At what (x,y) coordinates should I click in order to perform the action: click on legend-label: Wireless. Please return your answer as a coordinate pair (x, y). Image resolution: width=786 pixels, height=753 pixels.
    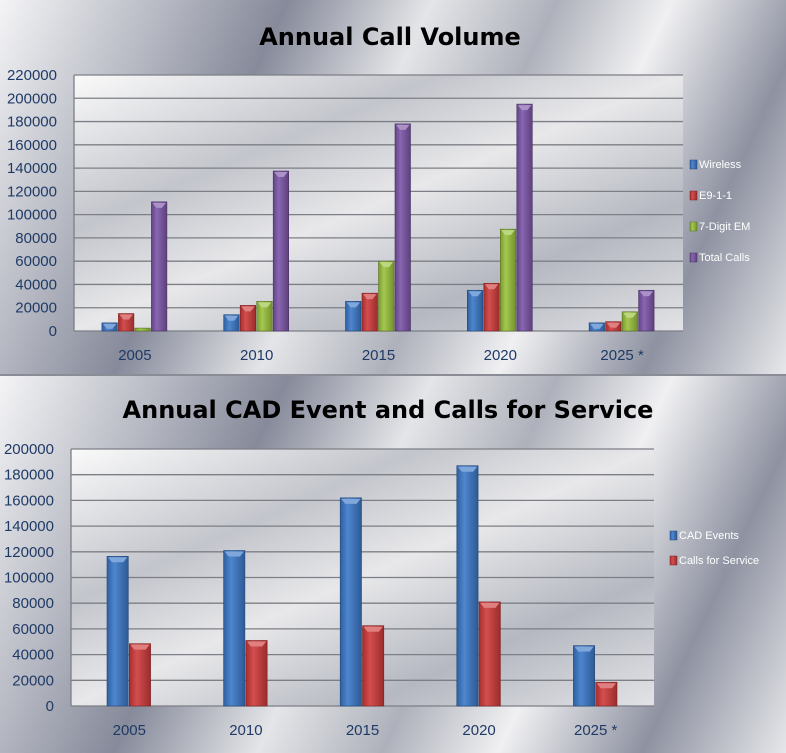
    Looking at the image, I should click on (720, 165).